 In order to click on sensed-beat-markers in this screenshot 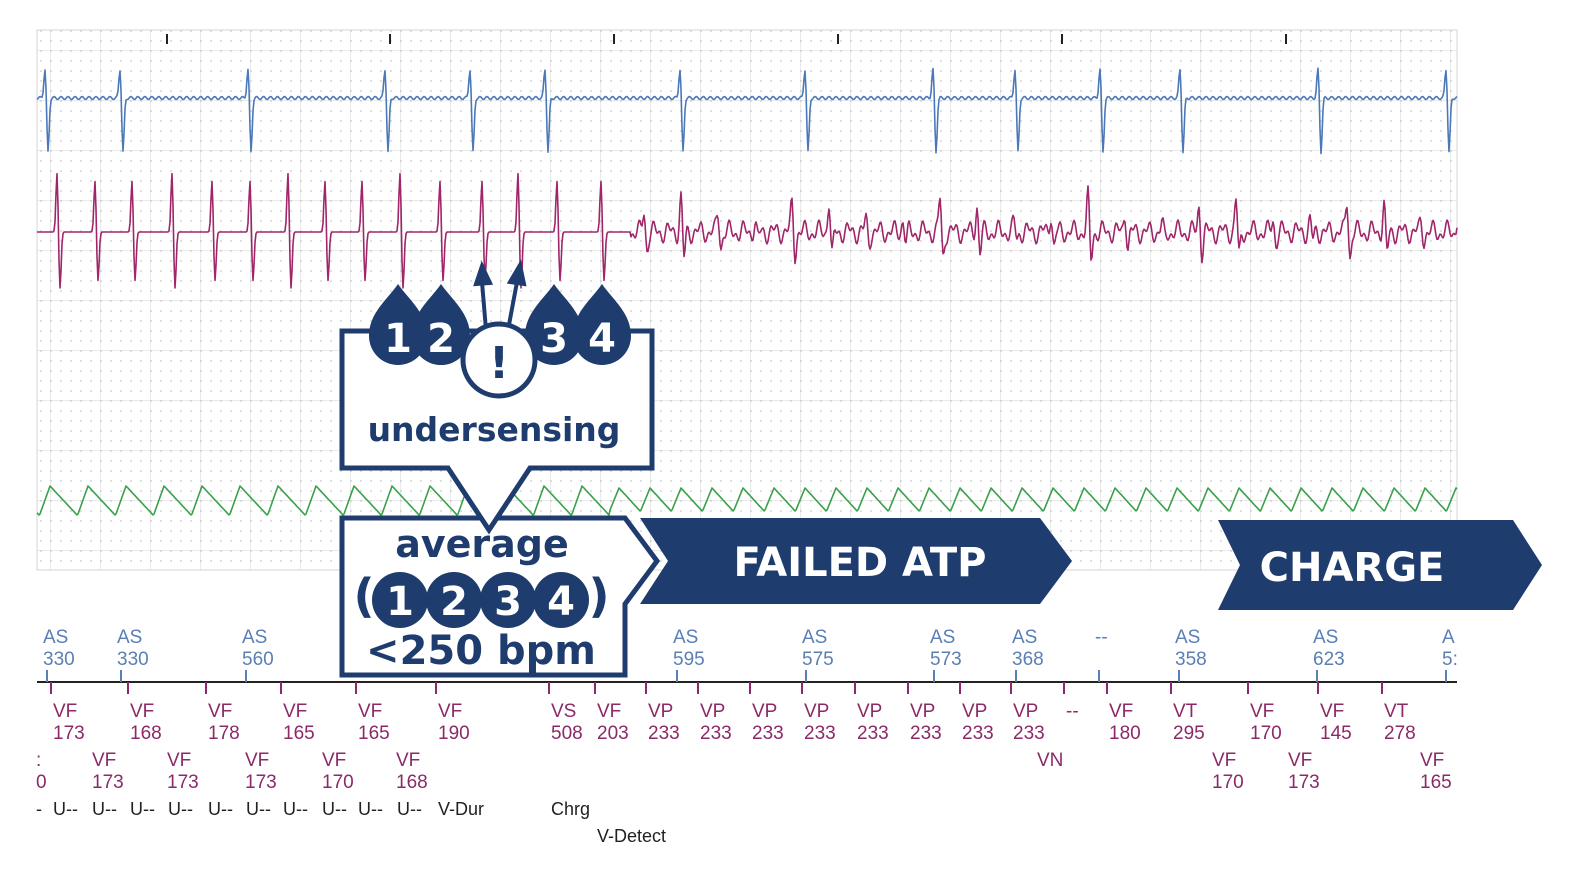, I will do `click(500, 325)`.